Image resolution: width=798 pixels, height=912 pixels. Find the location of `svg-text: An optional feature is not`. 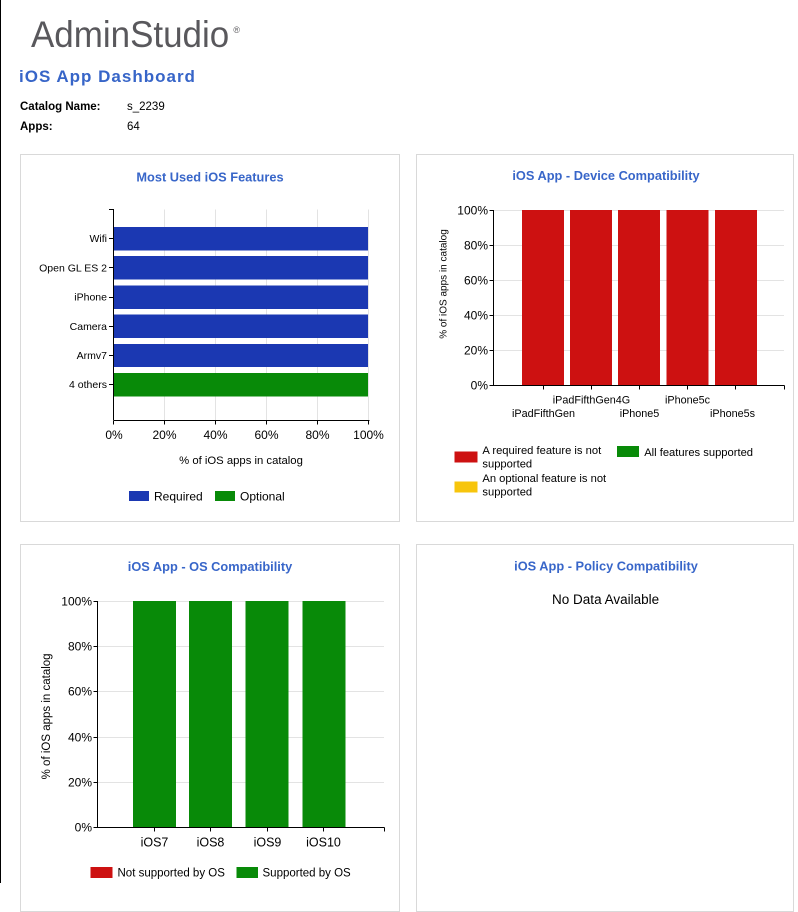

svg-text: An optional feature is not is located at coordinates (544, 479).